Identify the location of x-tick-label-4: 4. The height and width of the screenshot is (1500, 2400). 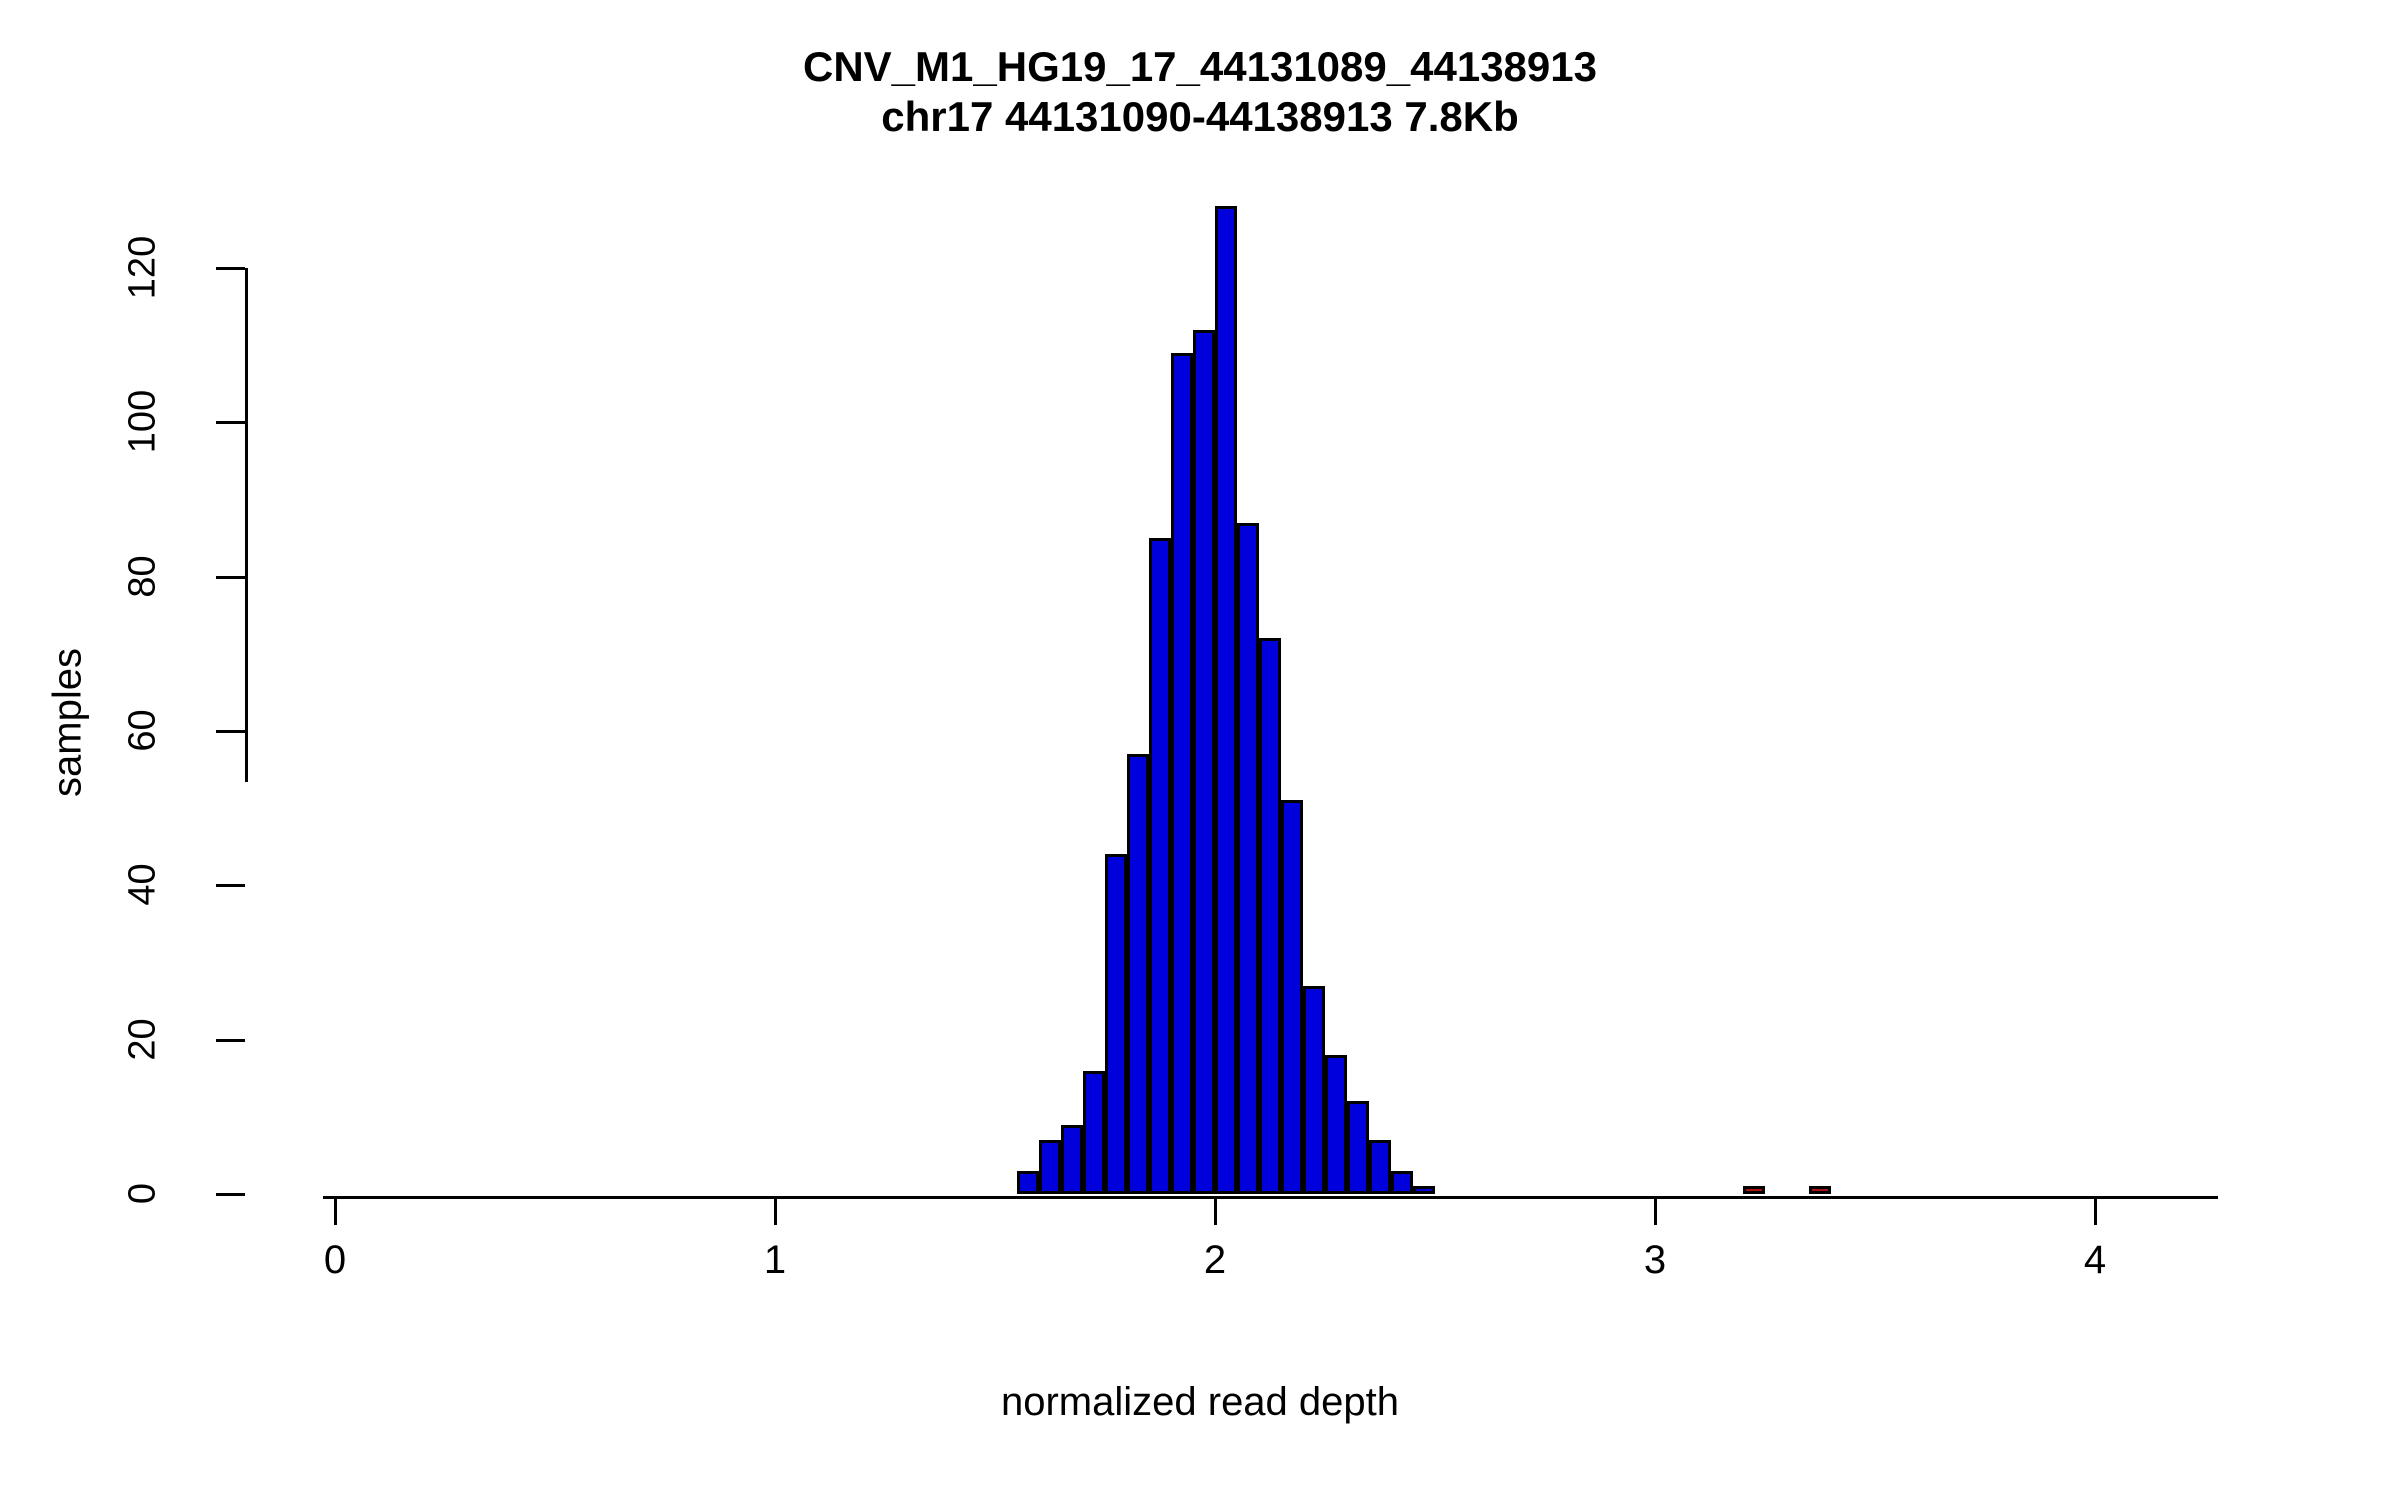
(2095, 1260).